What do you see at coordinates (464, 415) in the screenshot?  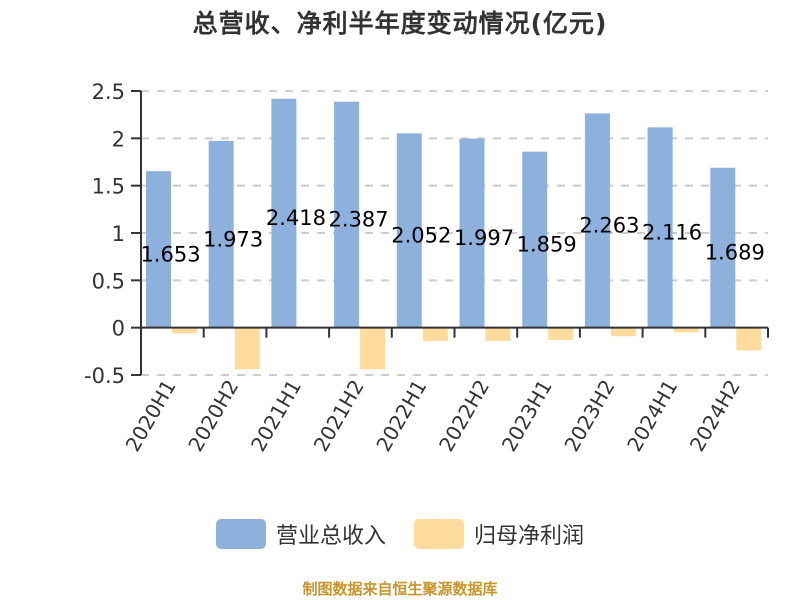 I see `x-tick-label: 2022H2` at bounding box center [464, 415].